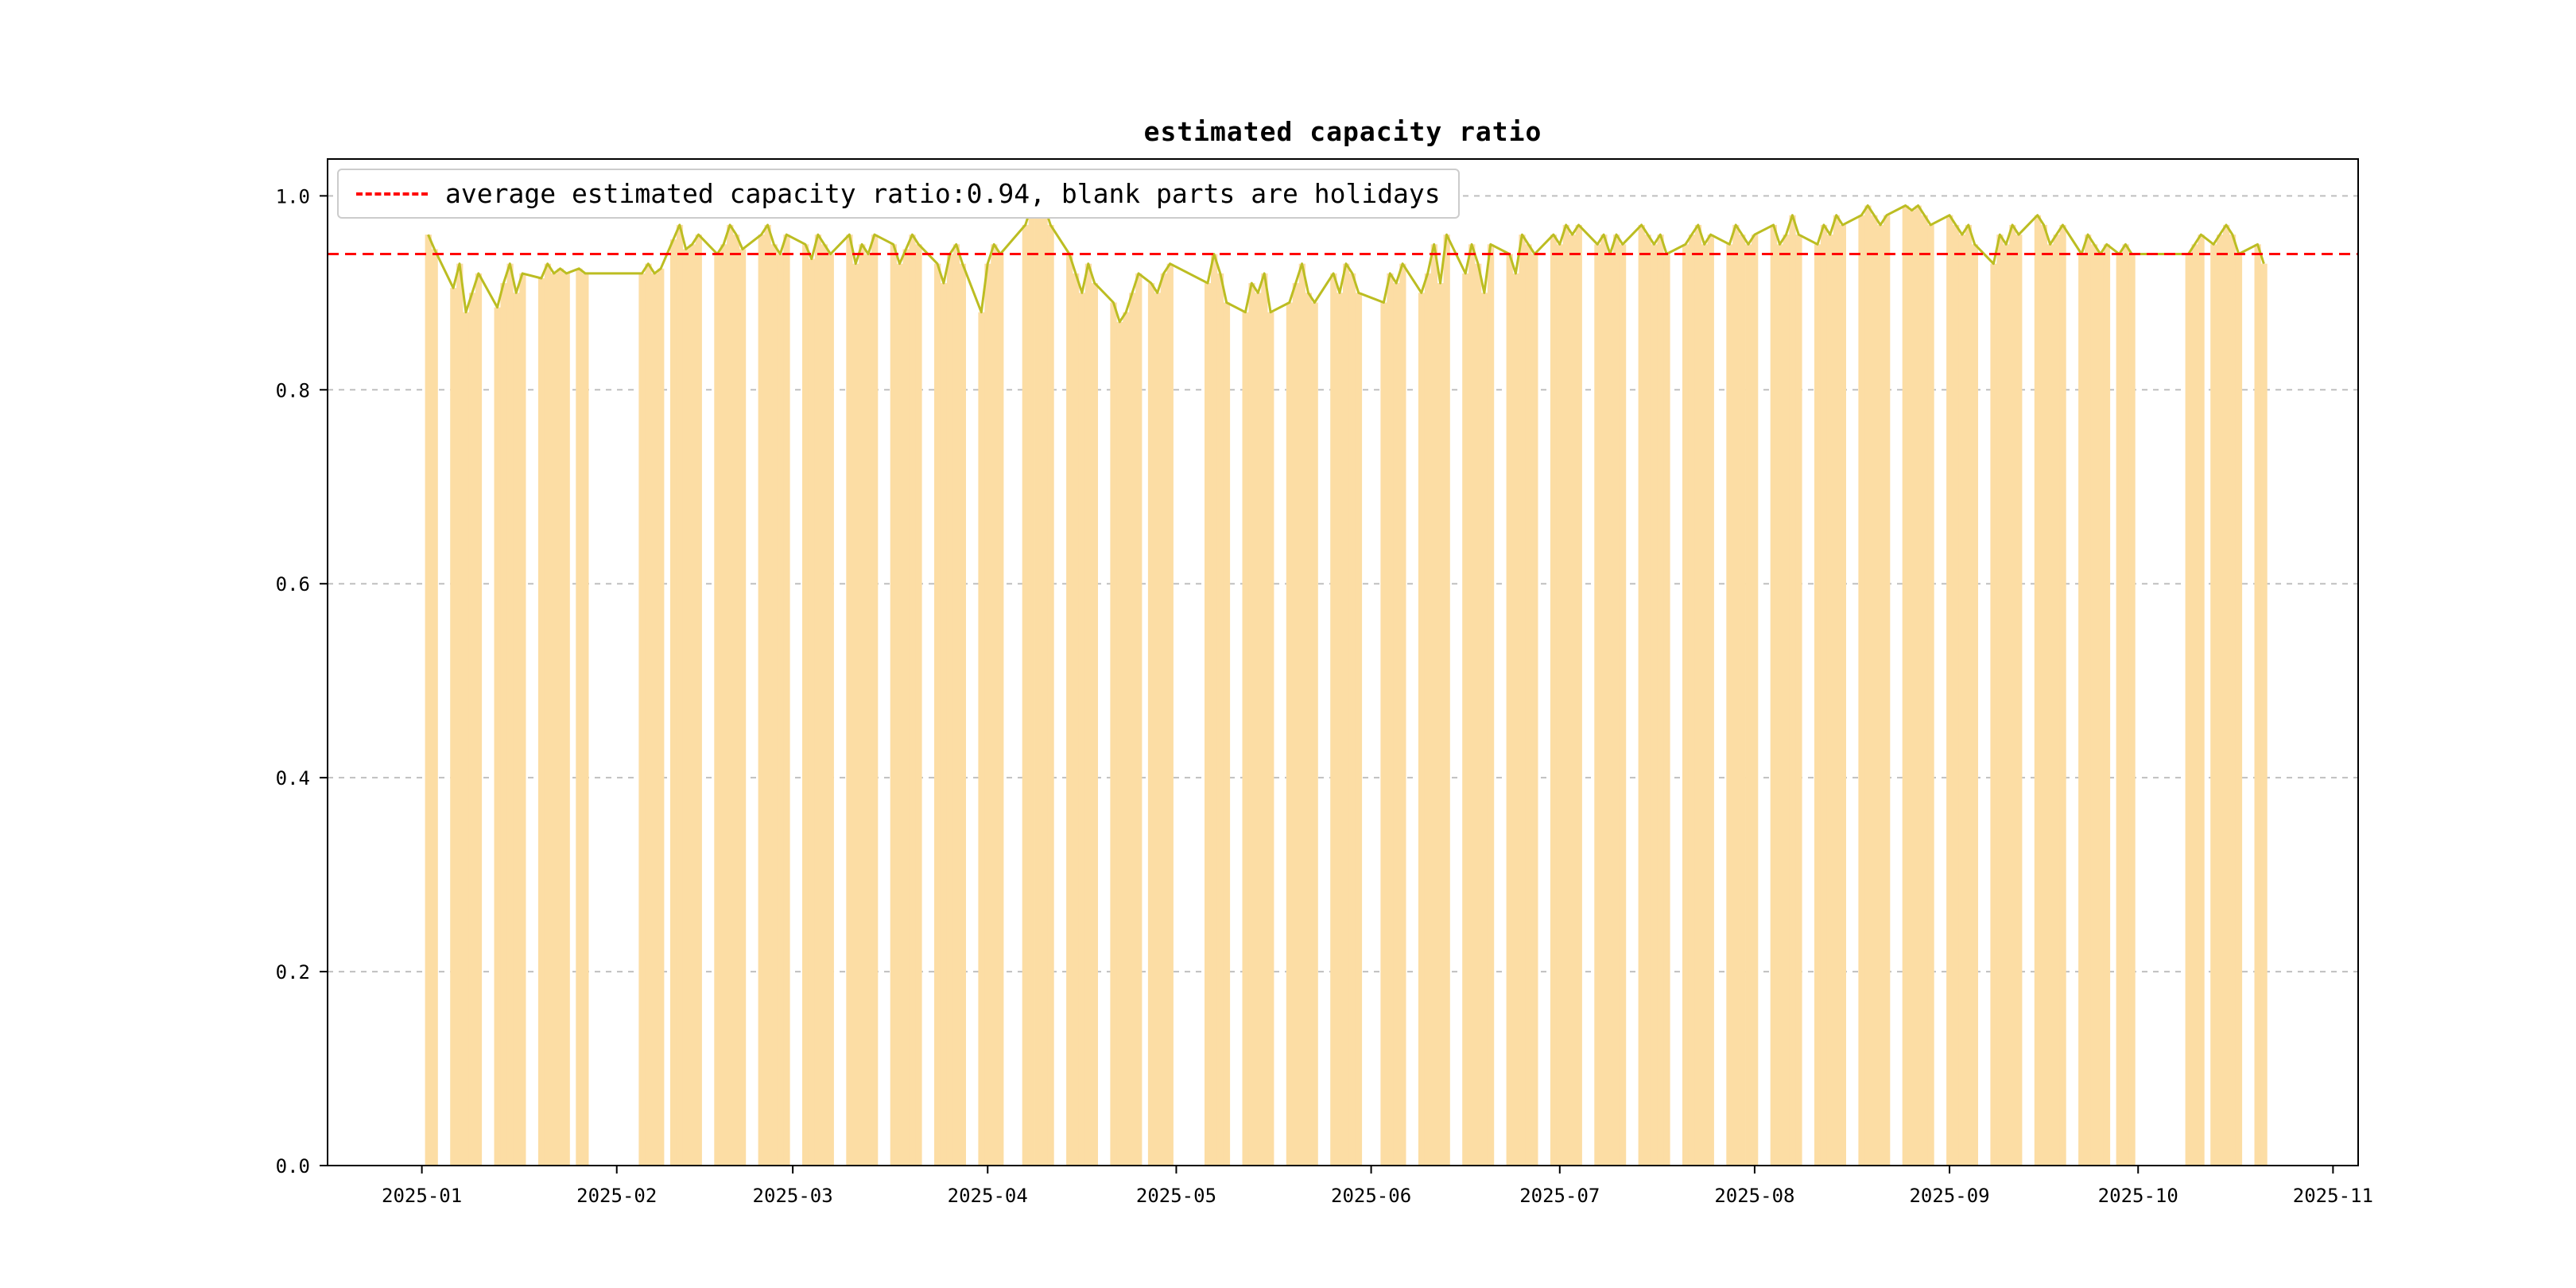  Describe the element at coordinates (2333, 1196) in the screenshot. I see `x-tick-label: 2025-11` at that location.